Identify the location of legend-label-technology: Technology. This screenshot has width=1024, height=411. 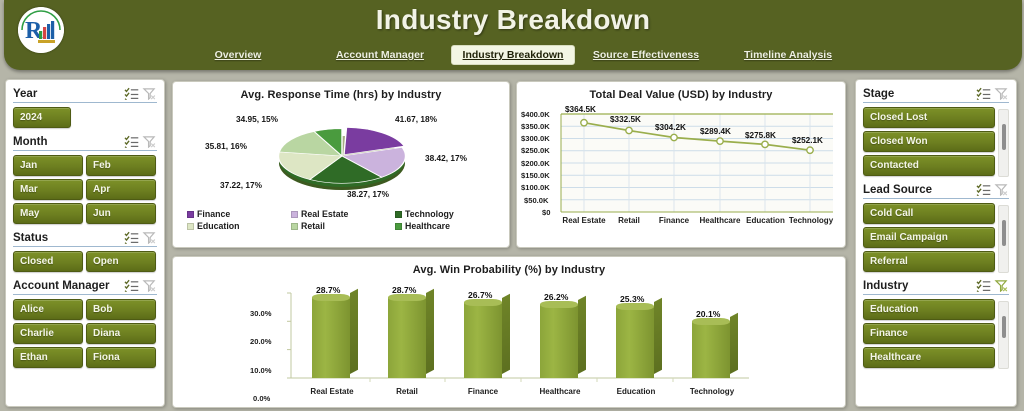
(429, 214).